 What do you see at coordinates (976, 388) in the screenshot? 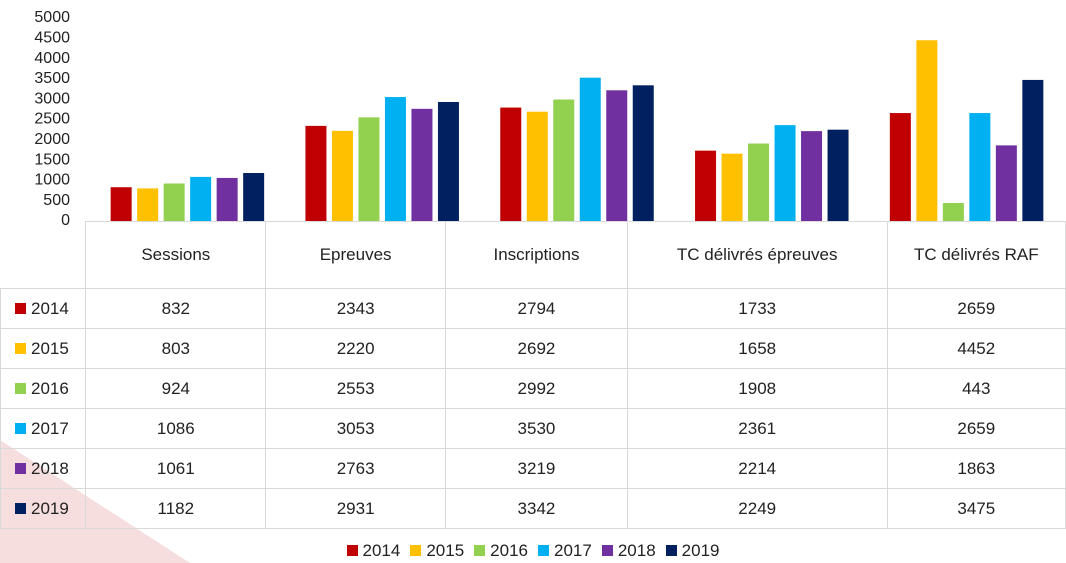
I see `table-value: 443` at bounding box center [976, 388].